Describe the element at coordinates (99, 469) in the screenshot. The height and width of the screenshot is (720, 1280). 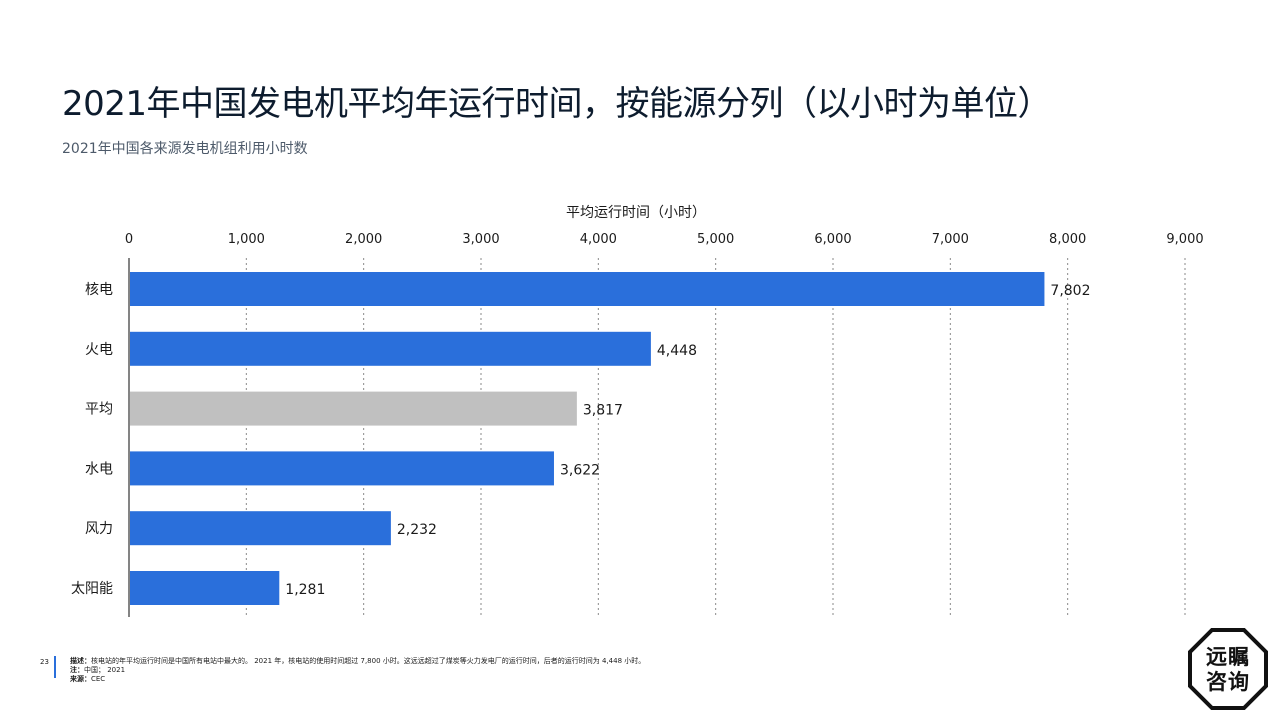
I see `category-label: 水电` at that location.